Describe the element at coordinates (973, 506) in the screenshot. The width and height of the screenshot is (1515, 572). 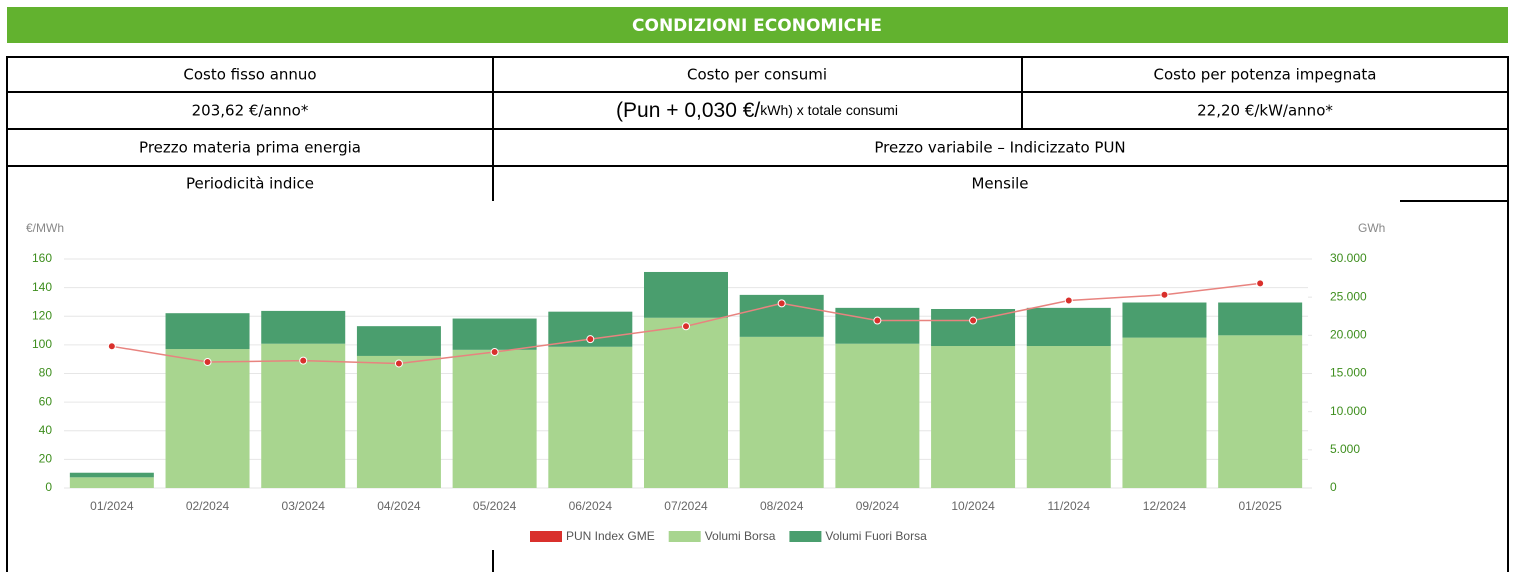
I see `x-tick-label: 10/2024` at that location.